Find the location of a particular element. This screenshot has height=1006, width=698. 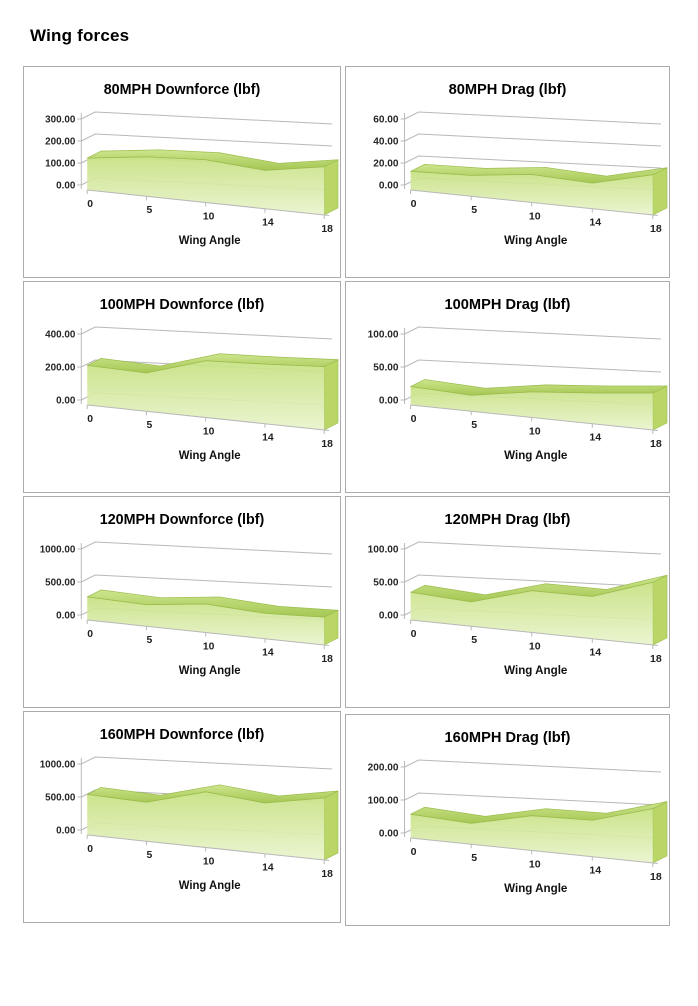

chart-title: 100MPH Drag (lbf) is located at coordinates (508, 305).